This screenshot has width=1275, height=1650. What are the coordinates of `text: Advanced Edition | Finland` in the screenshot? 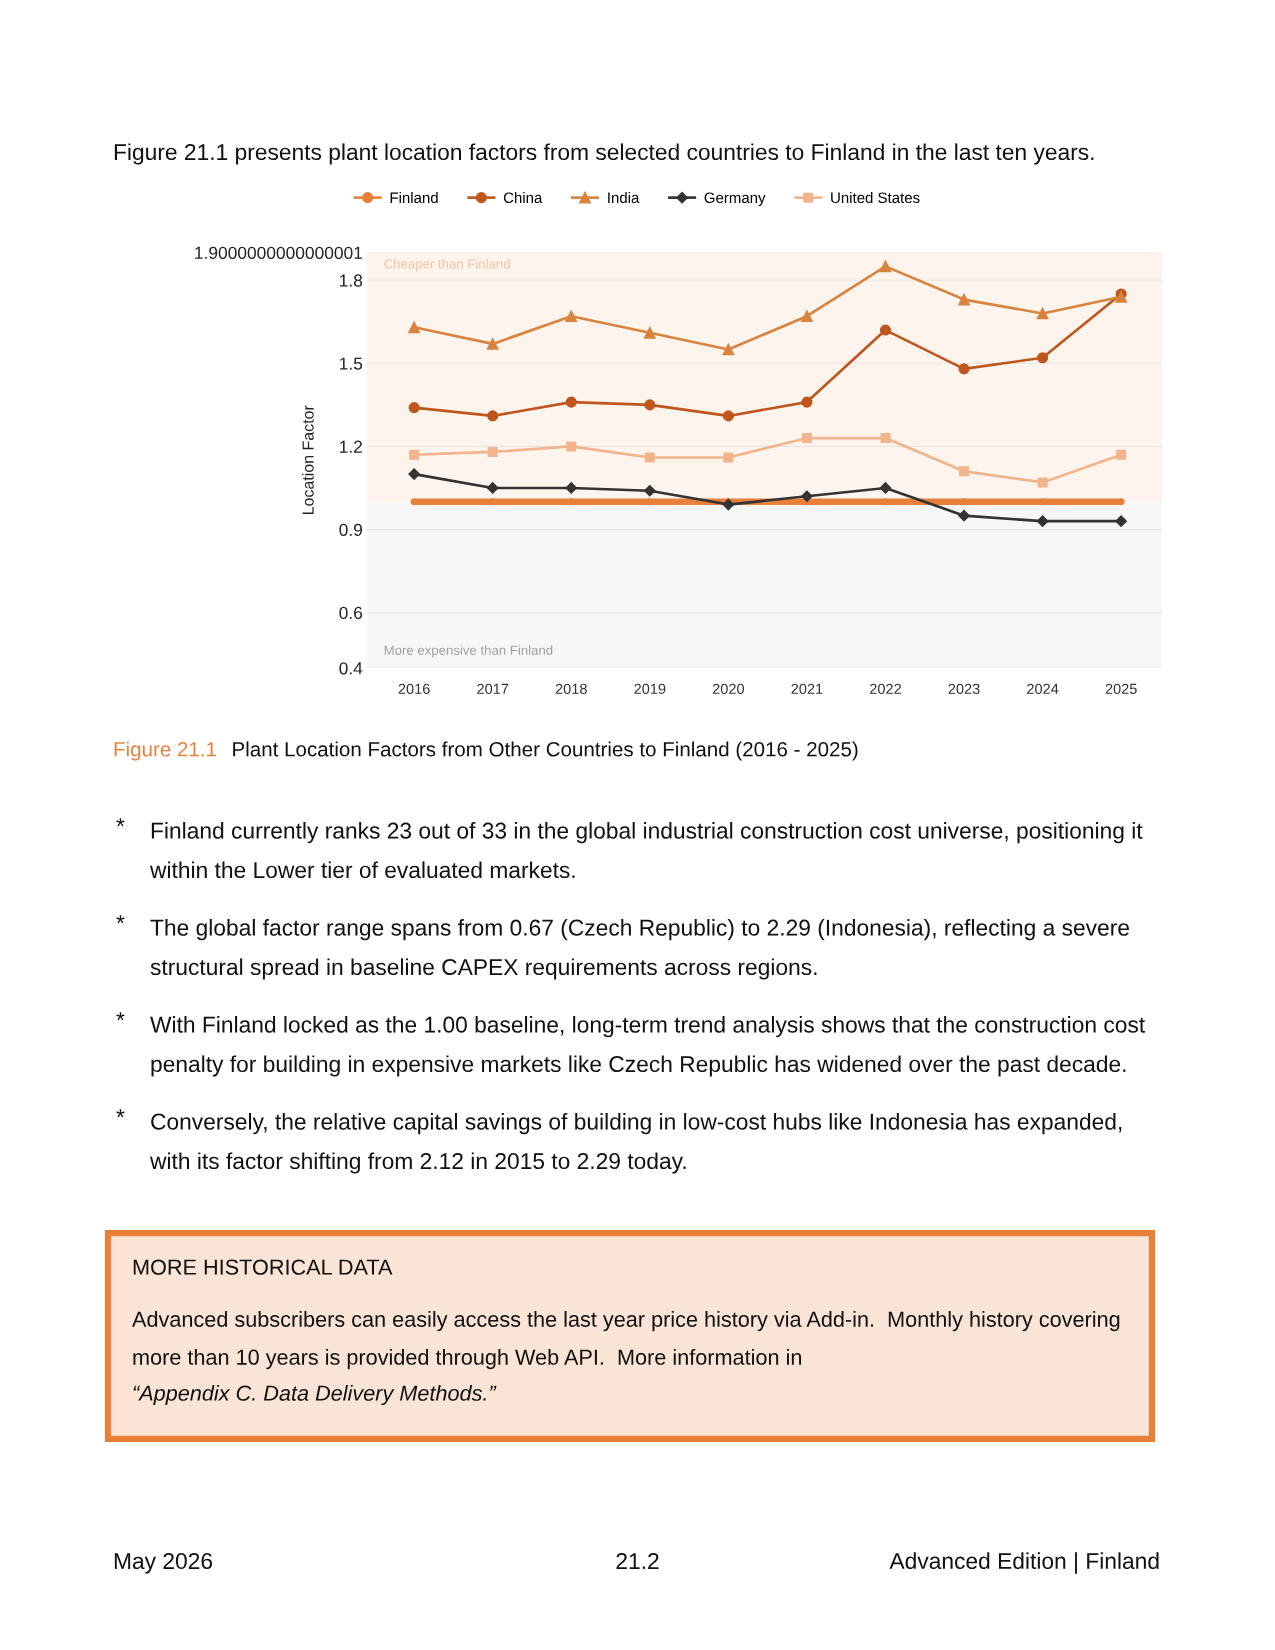 It's located at (1024, 1563).